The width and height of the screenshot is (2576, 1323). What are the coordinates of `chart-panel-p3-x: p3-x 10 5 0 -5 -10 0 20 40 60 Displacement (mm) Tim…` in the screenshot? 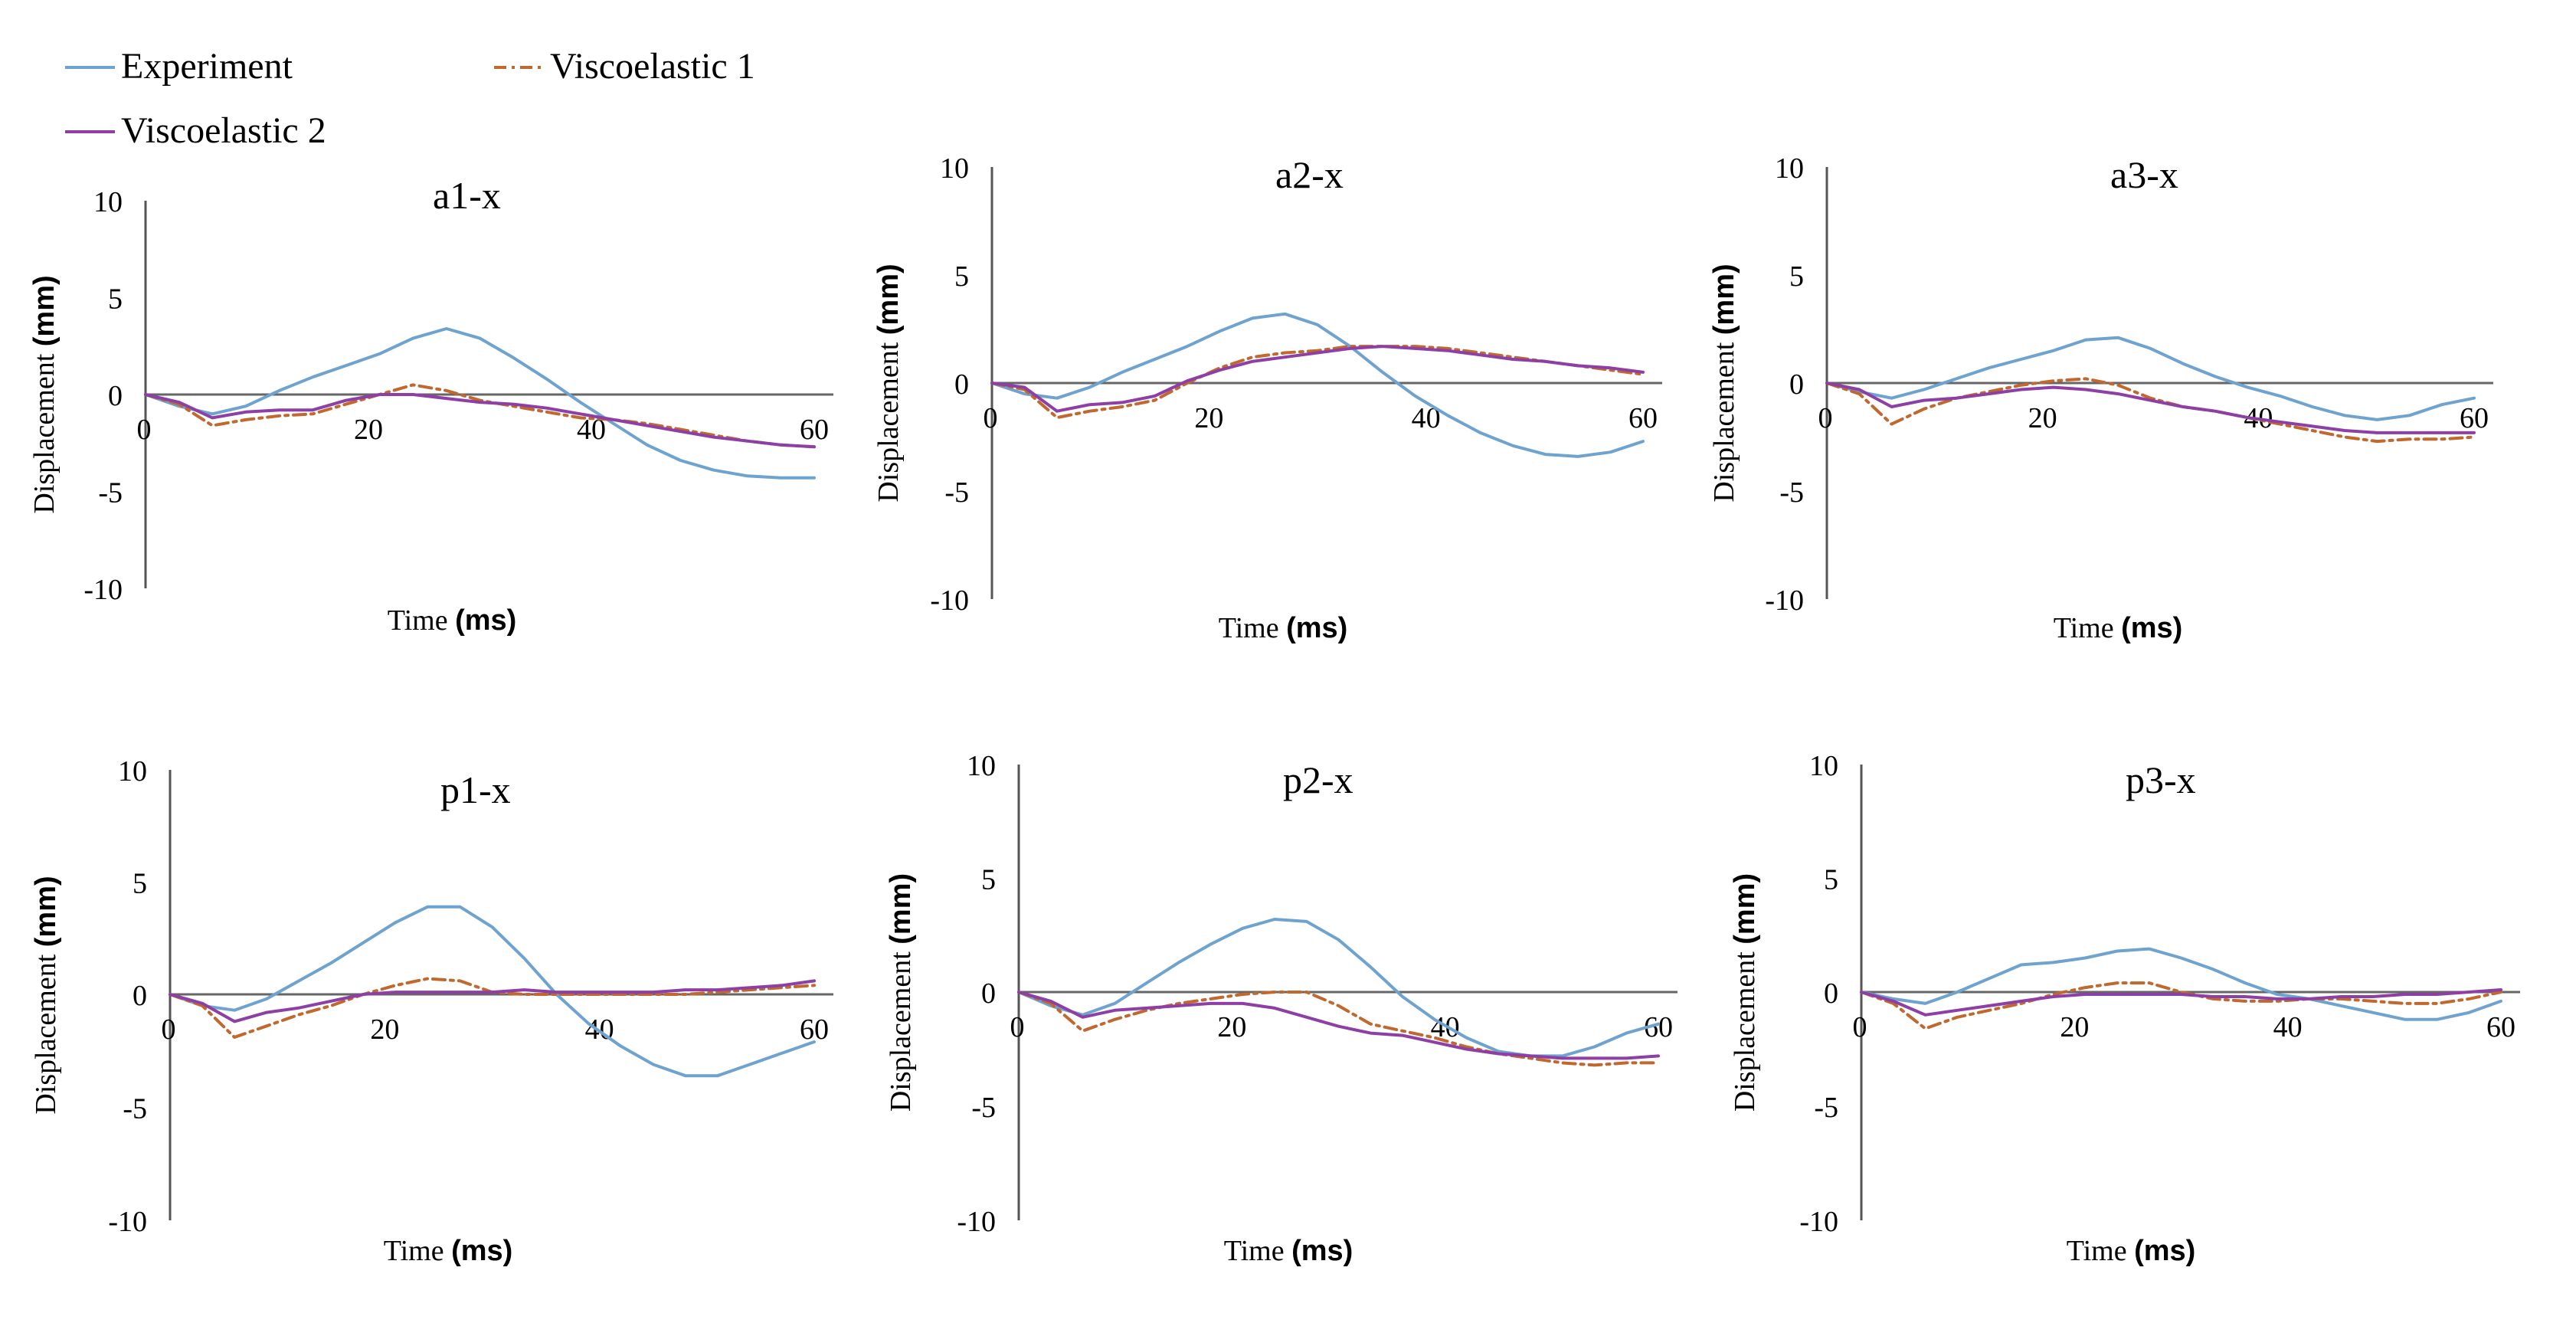 It's located at (2124, 1008).